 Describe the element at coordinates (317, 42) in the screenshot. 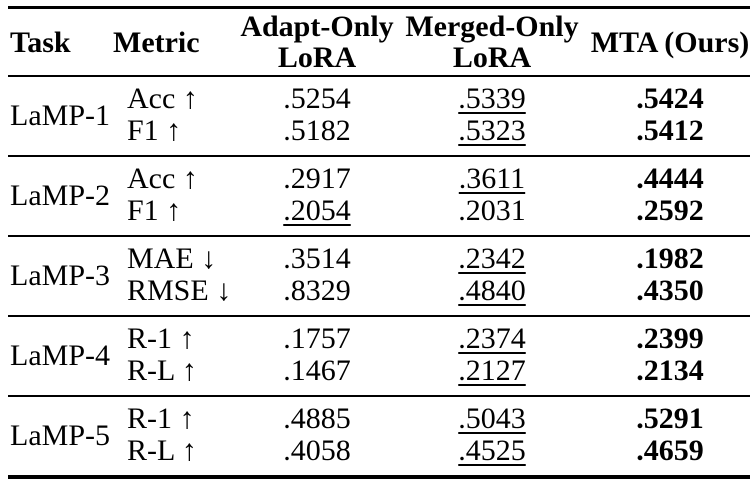

I see `header-cell-adapt-only-lora: Adapt-Only LoRA` at that location.